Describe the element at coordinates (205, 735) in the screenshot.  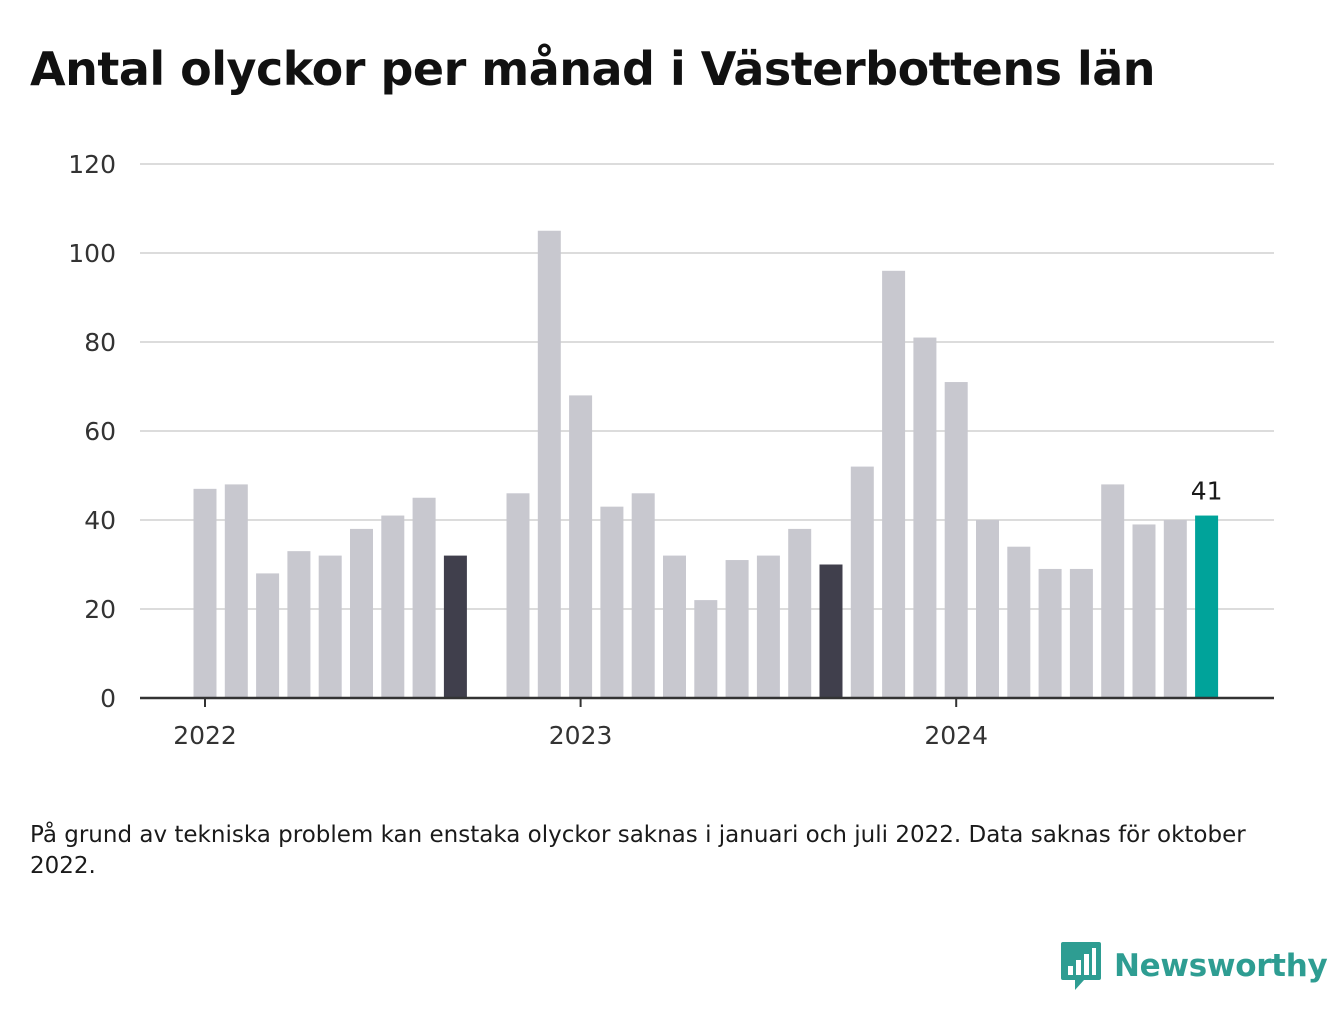
I see `x-tick-label: 2022` at that location.